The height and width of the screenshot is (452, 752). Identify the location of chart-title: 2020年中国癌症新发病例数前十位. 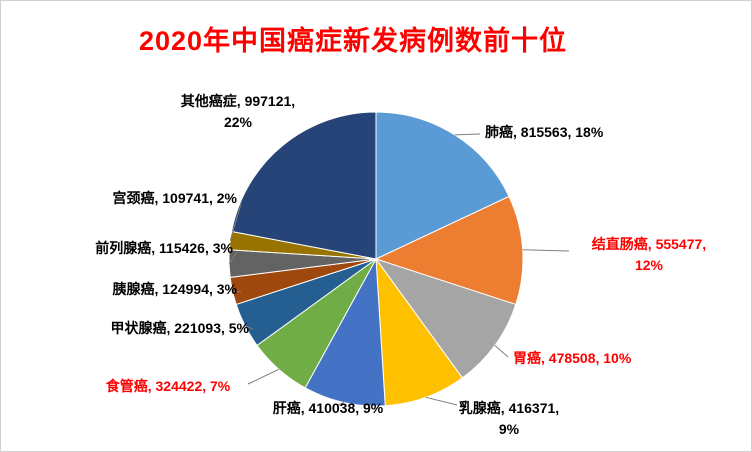
(353, 41).